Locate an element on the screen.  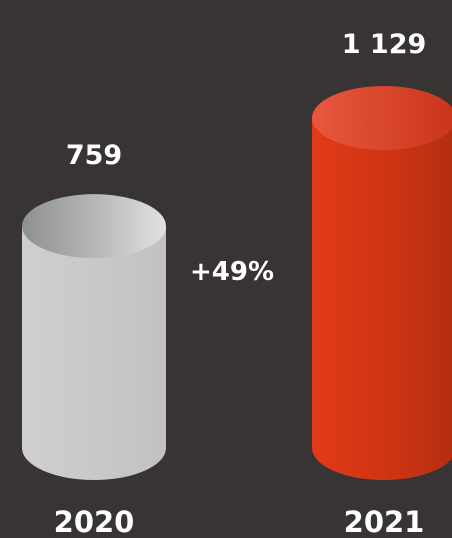
change-label: +49% is located at coordinates (232, 272).